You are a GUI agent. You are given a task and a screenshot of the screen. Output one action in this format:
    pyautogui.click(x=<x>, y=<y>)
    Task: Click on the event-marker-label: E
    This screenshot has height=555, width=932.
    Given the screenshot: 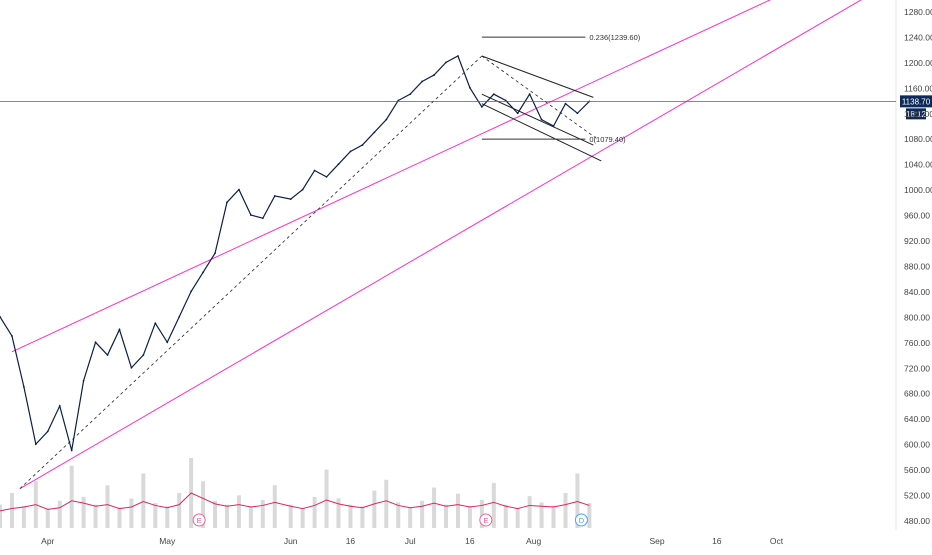 What is the action you would take?
    pyautogui.click(x=485, y=520)
    